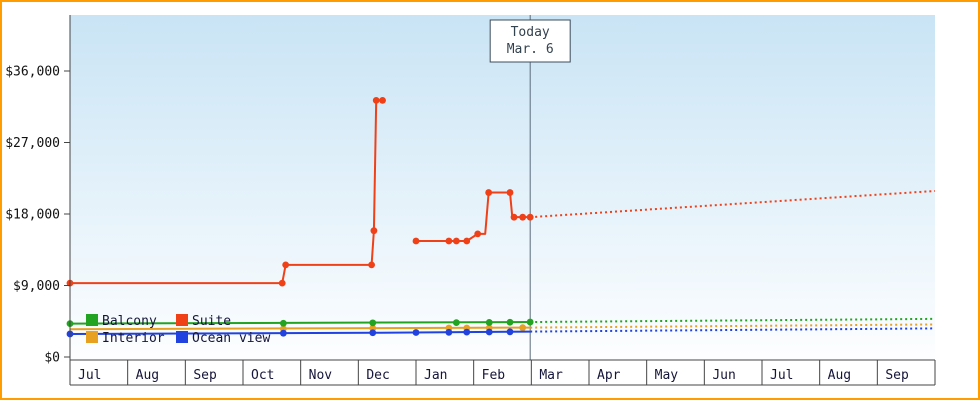 This screenshot has height=402, width=980. Describe the element at coordinates (231, 338) in the screenshot. I see `legend-label-ocean-view: Ocean view` at that location.